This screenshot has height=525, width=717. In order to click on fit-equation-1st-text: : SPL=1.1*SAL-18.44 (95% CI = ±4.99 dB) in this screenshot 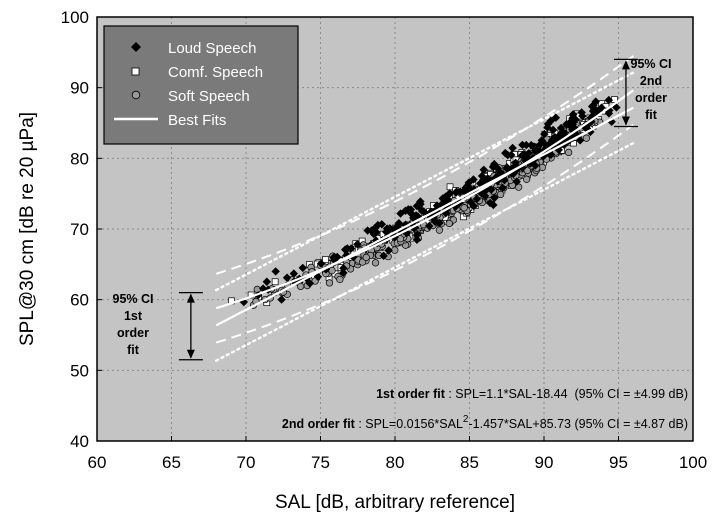, I will do `click(566, 394)`.